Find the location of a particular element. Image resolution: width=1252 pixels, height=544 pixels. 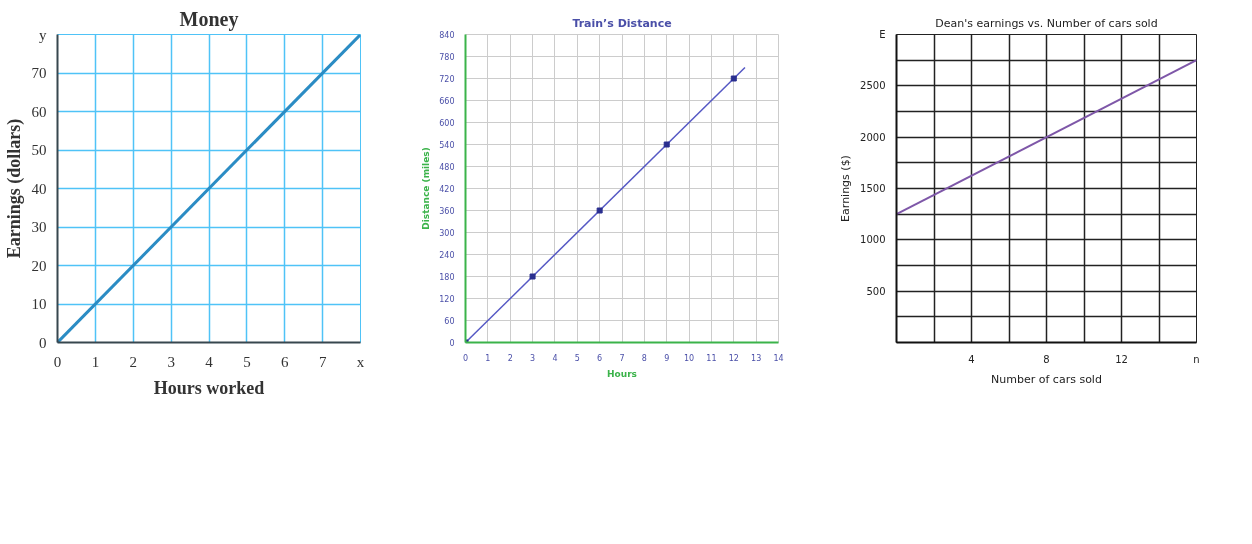

y-tick-label: 2000 is located at coordinates (873, 137).